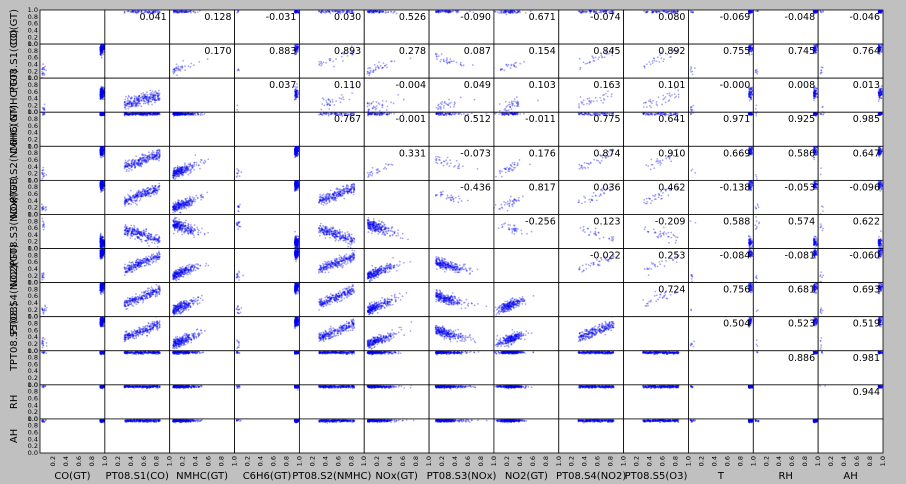 The height and width of the screenshot is (484, 906). I want to click on correlation-label: 0.641, so click(671, 119).